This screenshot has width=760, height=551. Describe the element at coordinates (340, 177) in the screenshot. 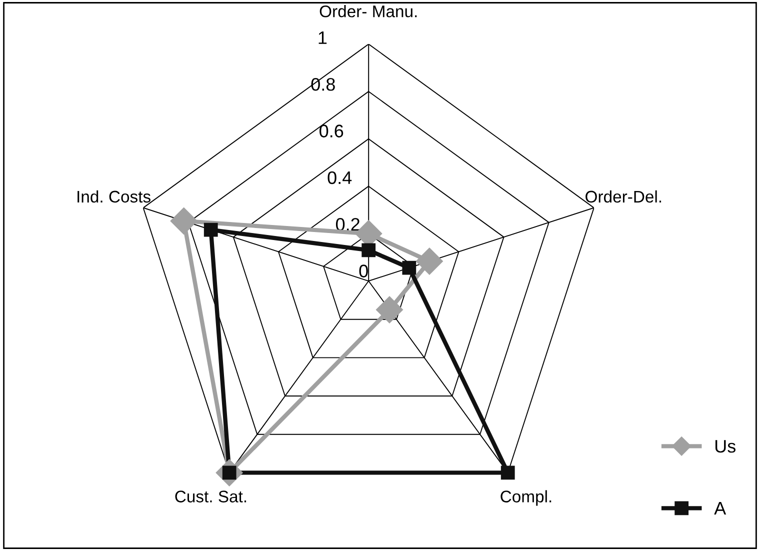

I see `y-tick-label: 0.4` at that location.